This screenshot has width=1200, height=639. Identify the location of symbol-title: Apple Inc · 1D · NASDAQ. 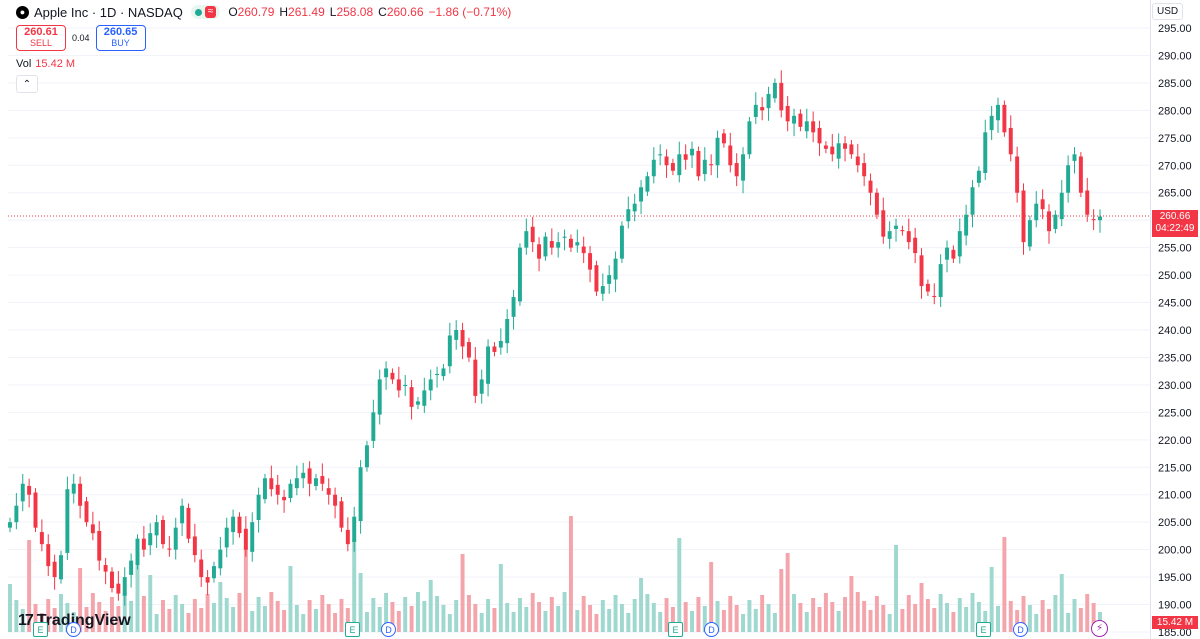
(108, 12).